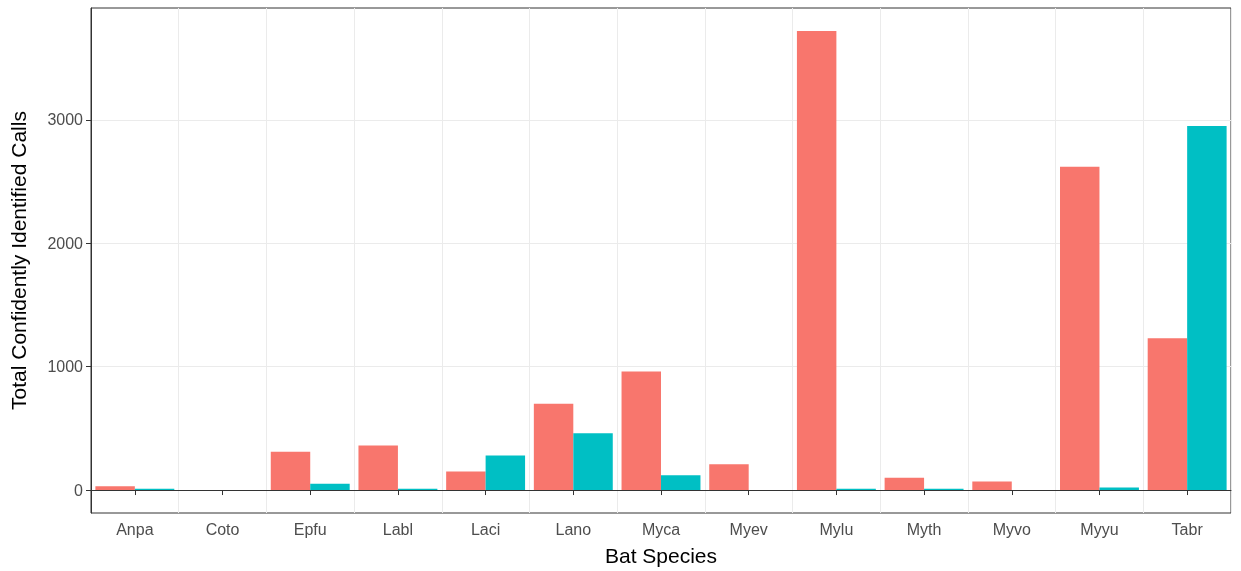  I want to click on x-tick-label: Mylu, so click(836, 529).